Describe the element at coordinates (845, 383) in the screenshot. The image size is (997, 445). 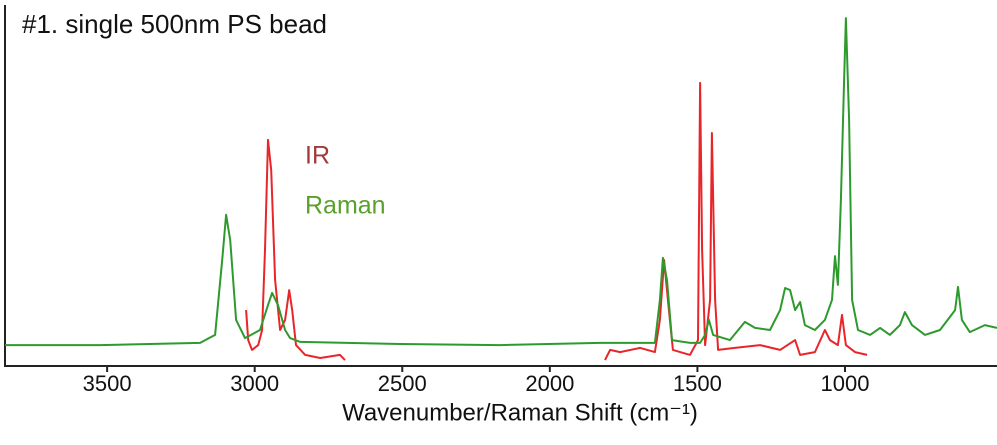
I see `x-tick-label: 1000` at that location.